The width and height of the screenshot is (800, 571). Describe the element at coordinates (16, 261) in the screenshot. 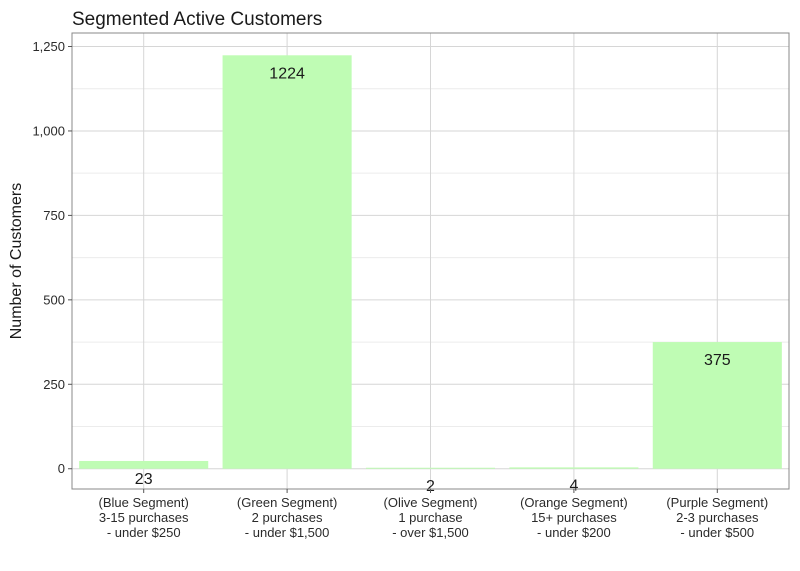

I see `y-axis-label: Number of Customers` at that location.